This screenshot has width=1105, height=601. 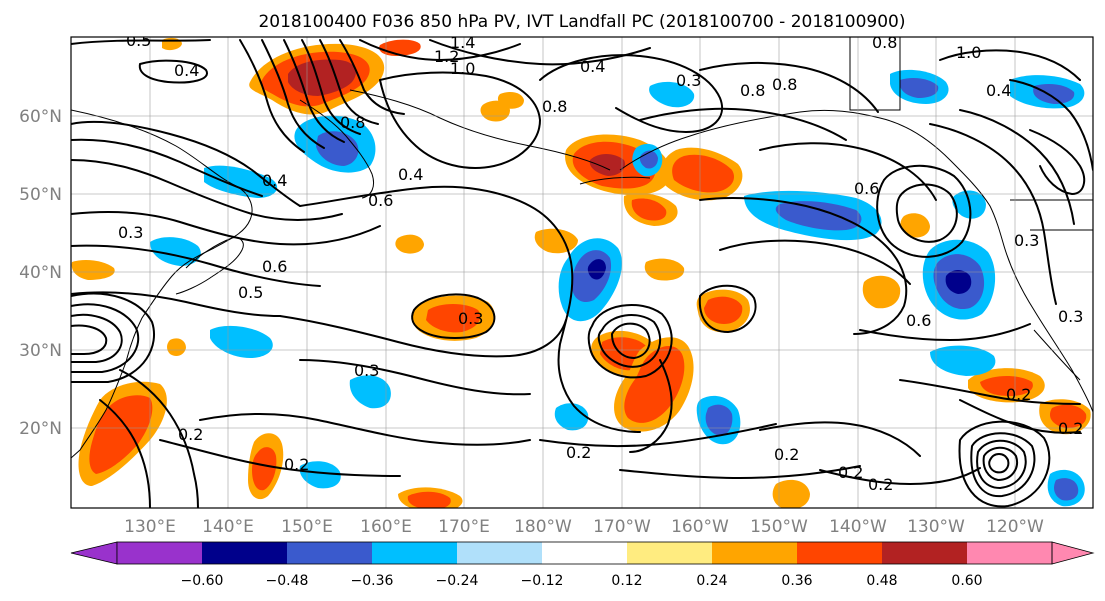 I want to click on lon-label: 170°E, so click(x=464, y=527).